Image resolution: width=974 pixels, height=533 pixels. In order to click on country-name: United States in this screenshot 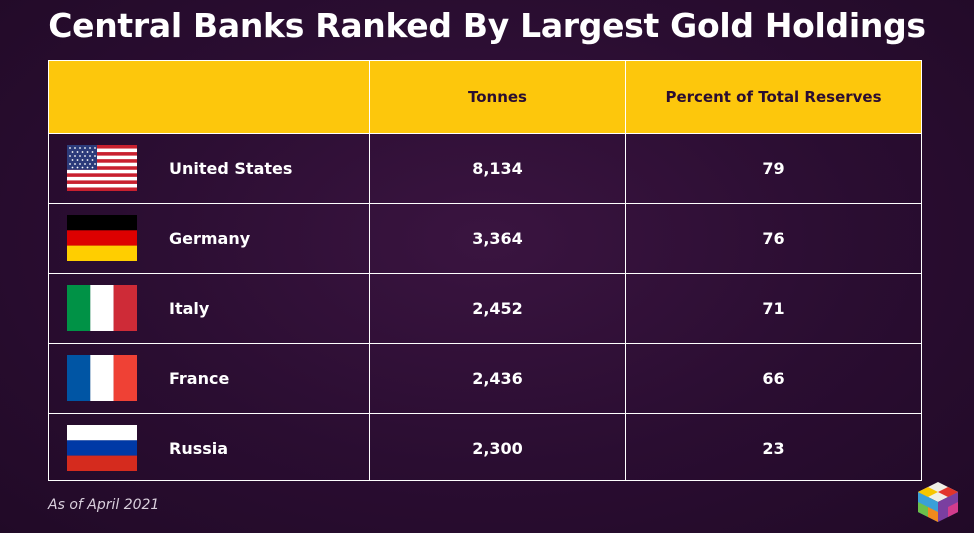, I will do `click(231, 168)`.